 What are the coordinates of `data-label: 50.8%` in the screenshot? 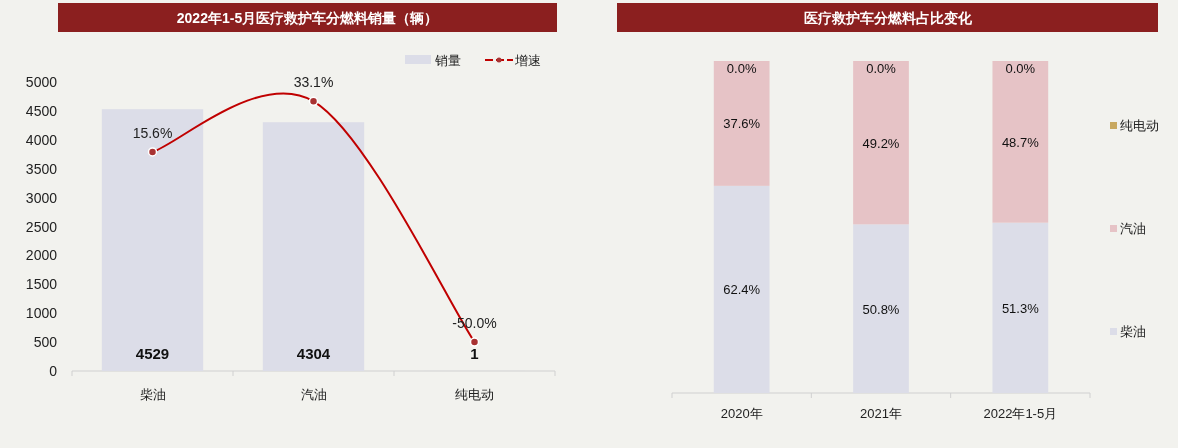 It's located at (881, 309).